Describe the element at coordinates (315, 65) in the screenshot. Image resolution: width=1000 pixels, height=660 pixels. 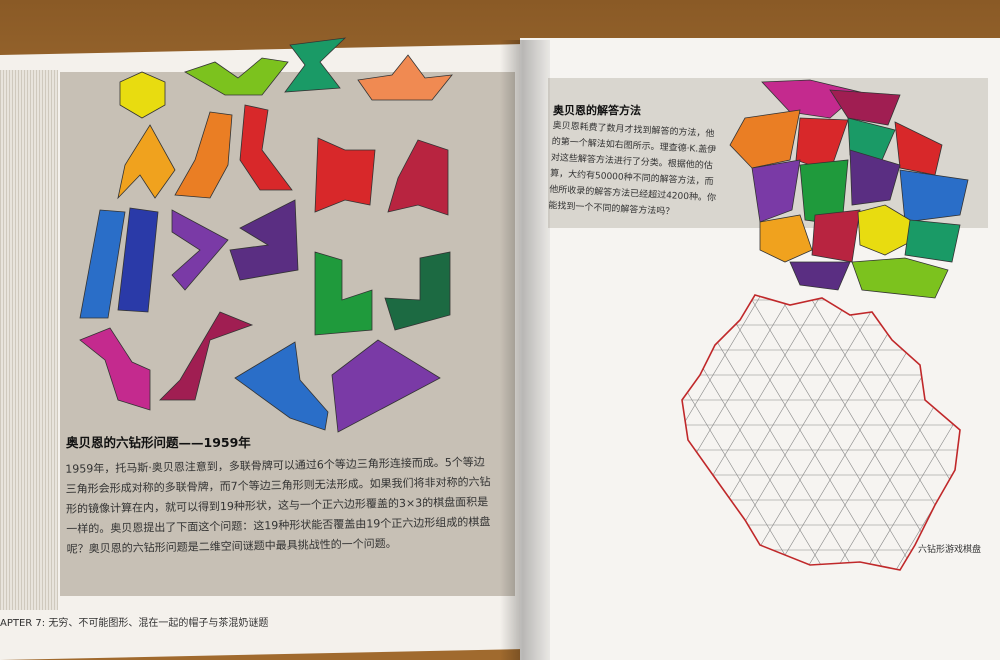
I see `piece-teal-bowtie` at that location.